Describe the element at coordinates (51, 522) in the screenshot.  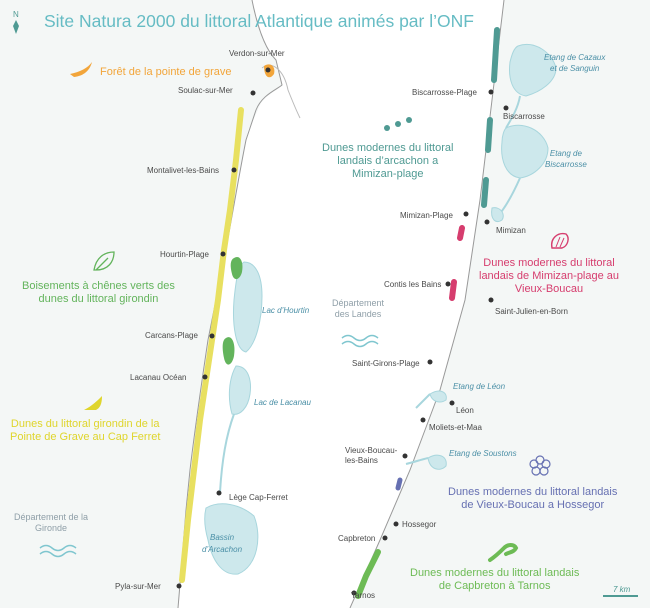
I see `dept-gironde: Département de la Gironde` at that location.